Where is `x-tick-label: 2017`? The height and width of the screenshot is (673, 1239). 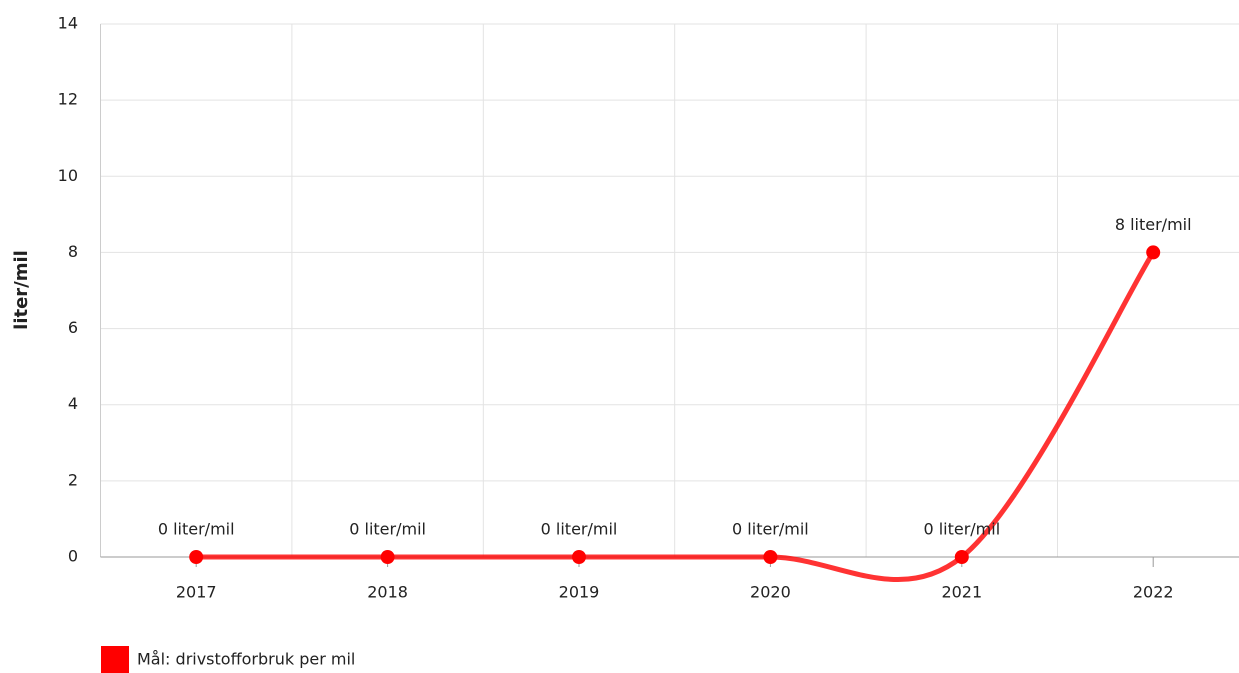 x-tick-label: 2017 is located at coordinates (196, 592).